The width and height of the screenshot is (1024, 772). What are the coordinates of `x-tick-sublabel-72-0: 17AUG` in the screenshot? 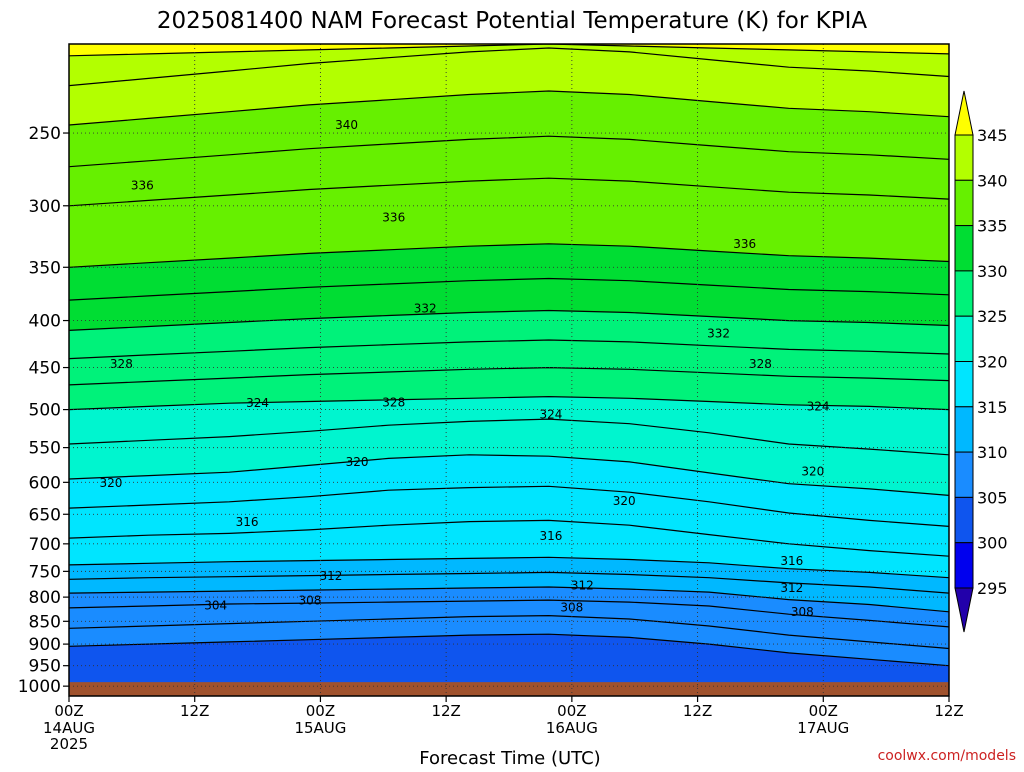 It's located at (823, 728).